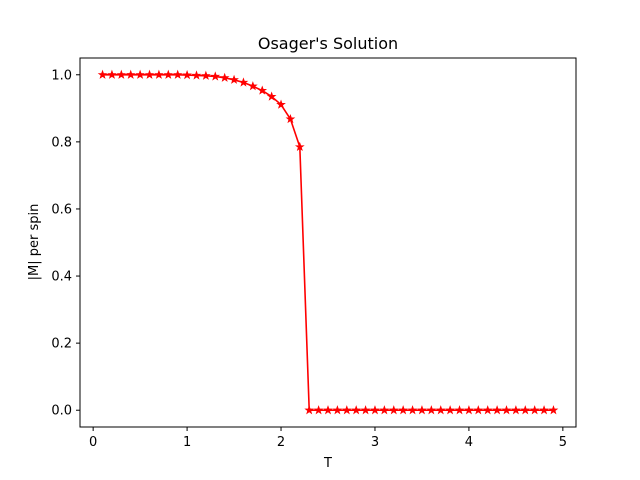  I want to click on y-tick-label: 0.4, so click(61, 277).